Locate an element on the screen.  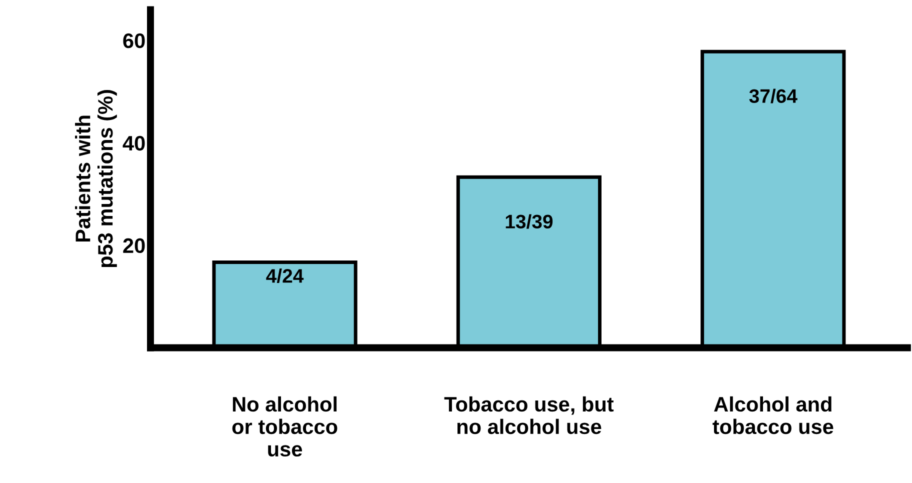
y-tick-label: 20 is located at coordinates (134, 246).